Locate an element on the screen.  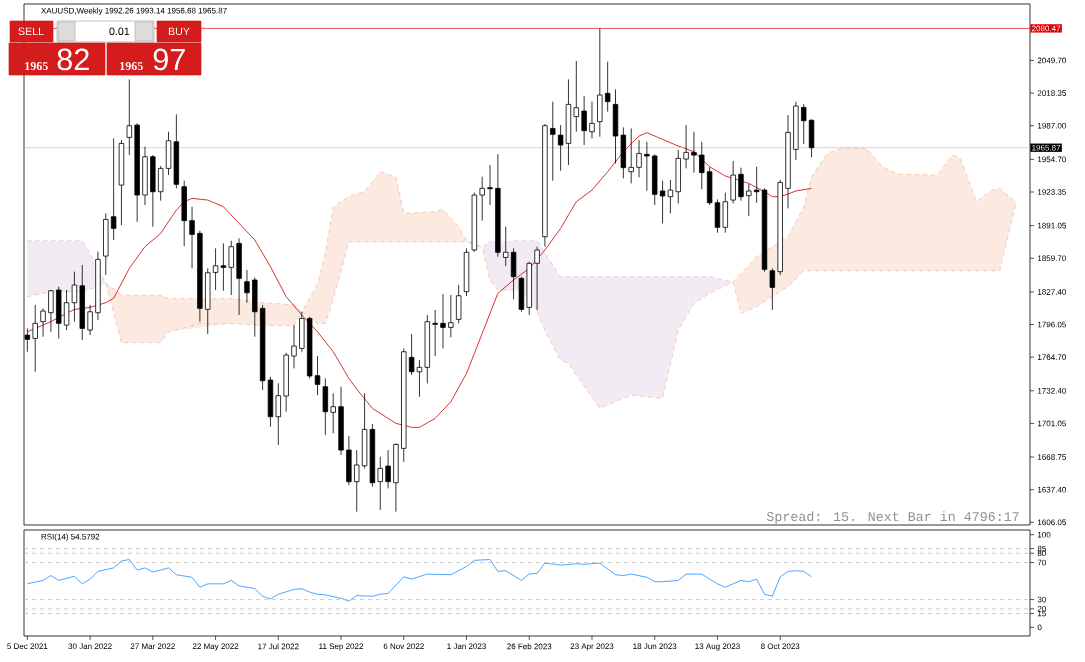
y-tick-label: 1859.70 is located at coordinates (1051, 258).